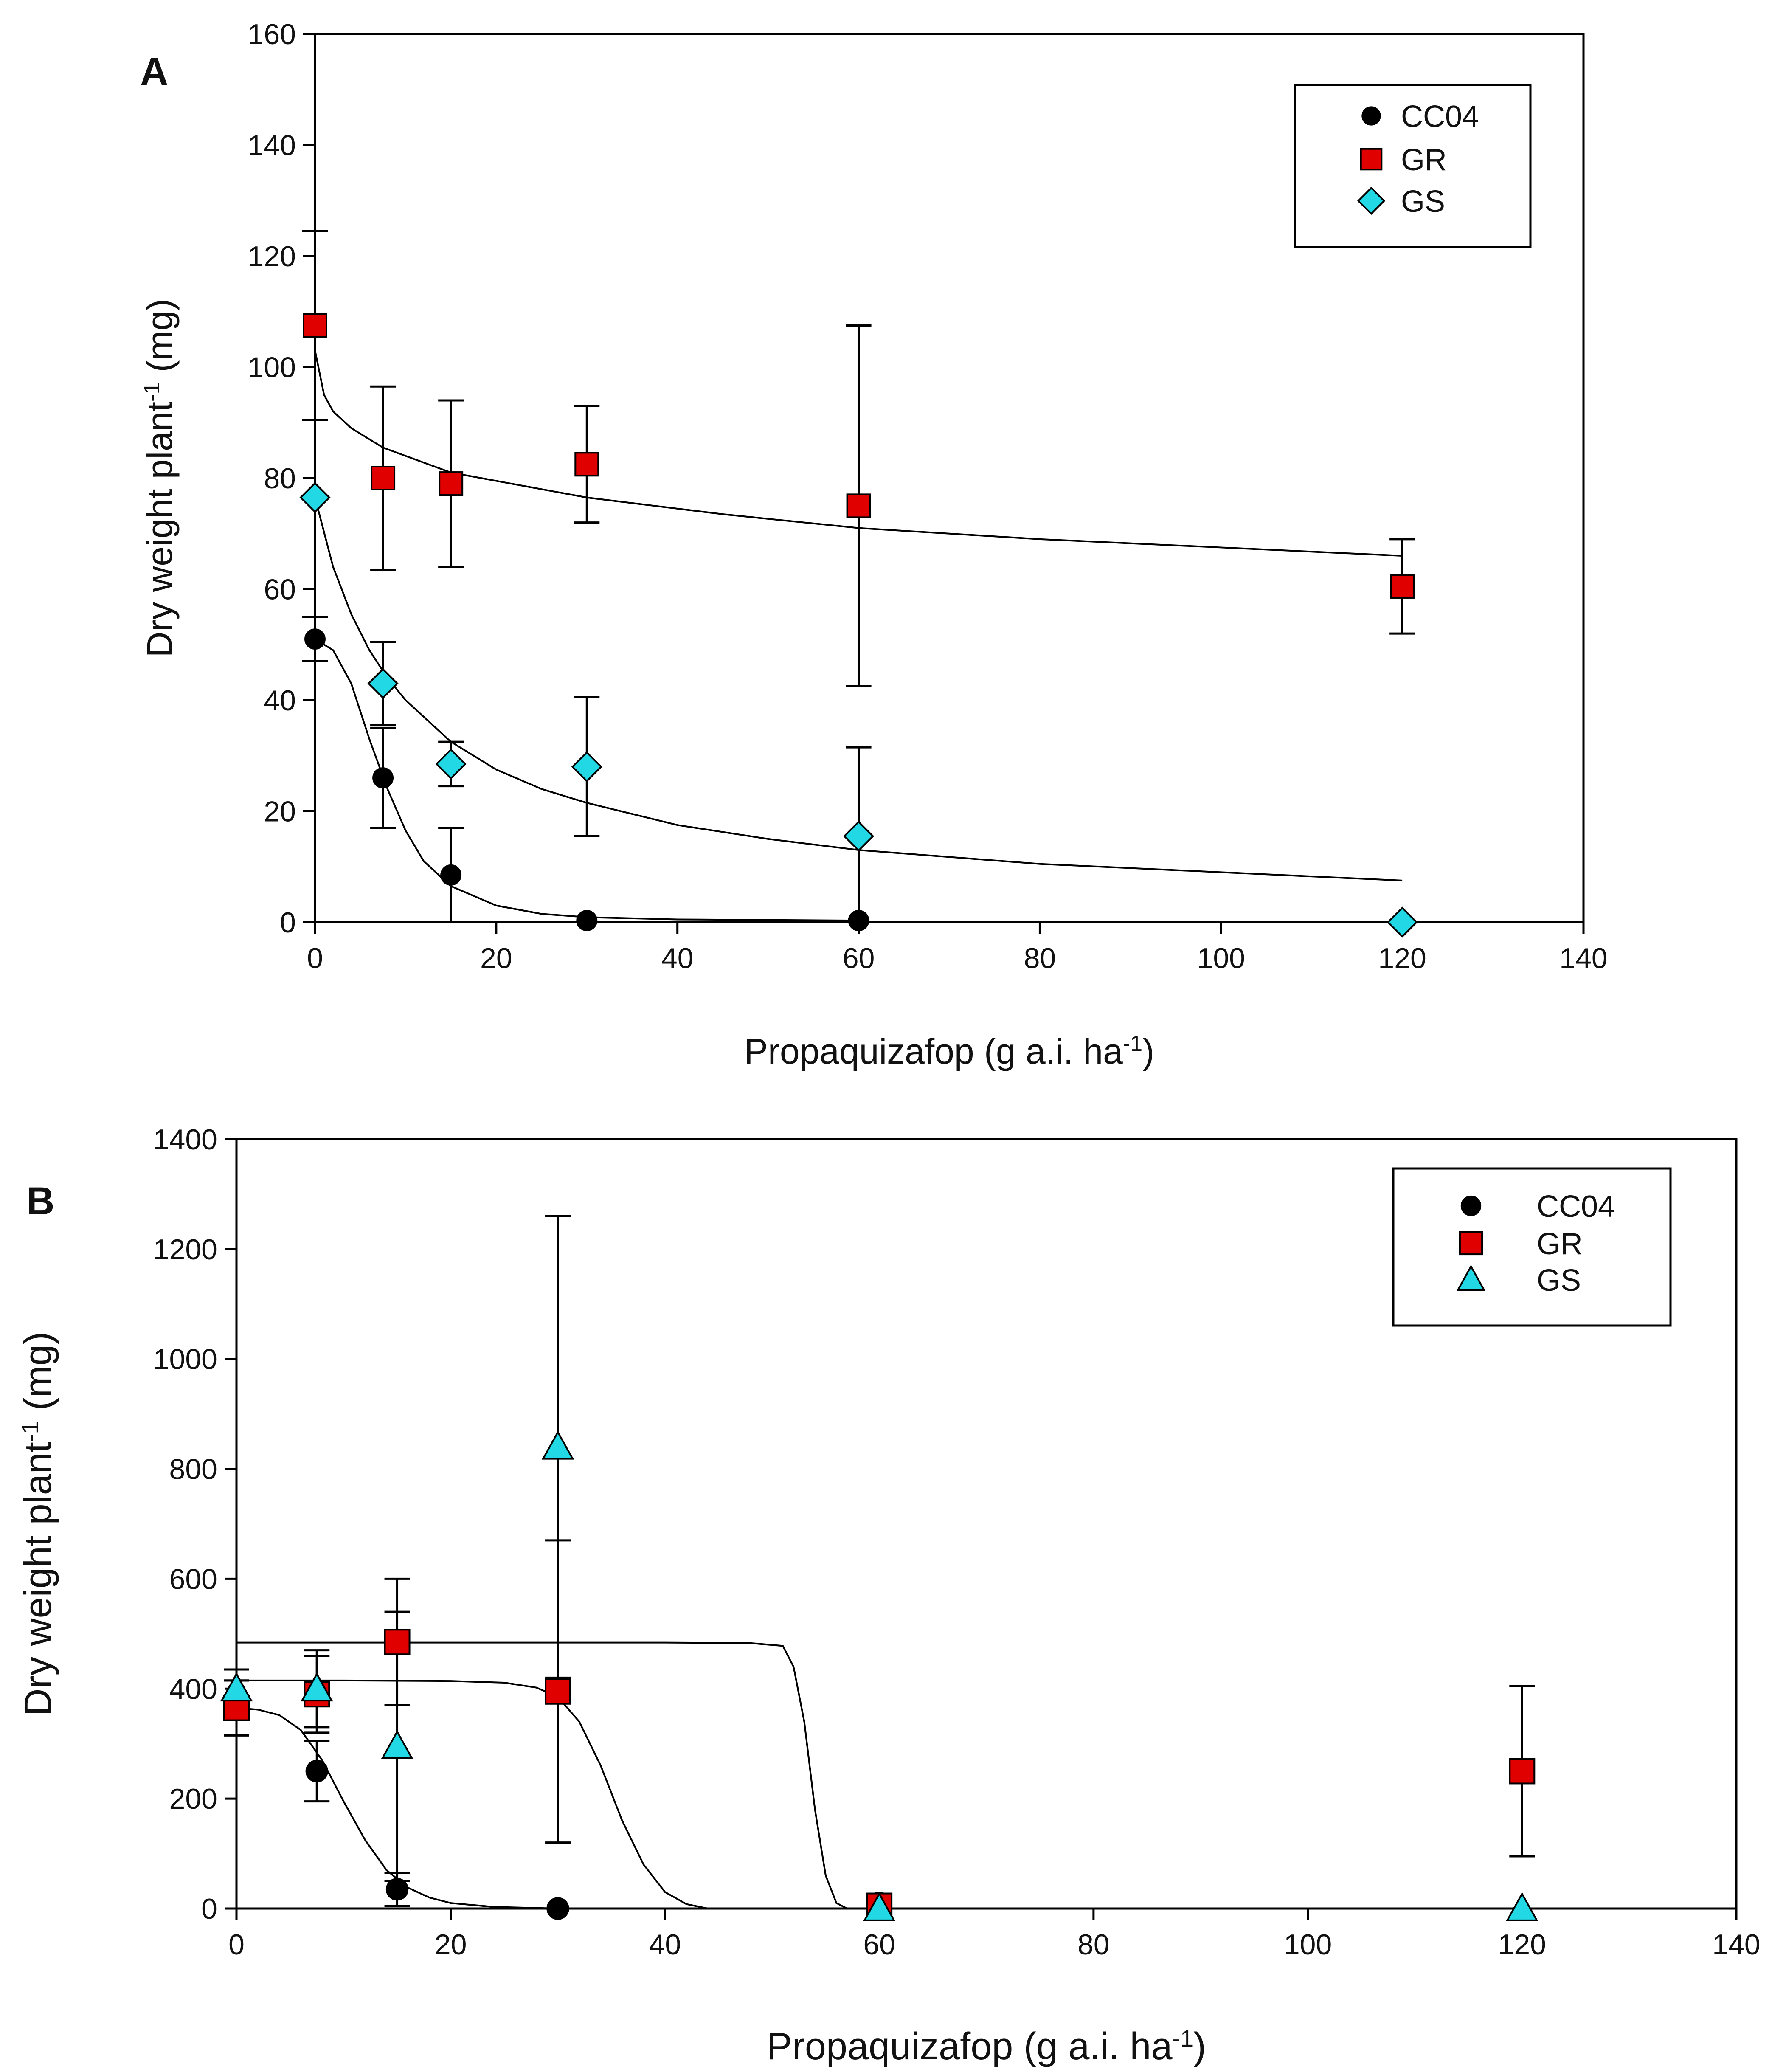 This screenshot has height=2072, width=1786. Describe the element at coordinates (665, 1945) in the screenshot. I see `b-x-tick-label: 40` at that location.